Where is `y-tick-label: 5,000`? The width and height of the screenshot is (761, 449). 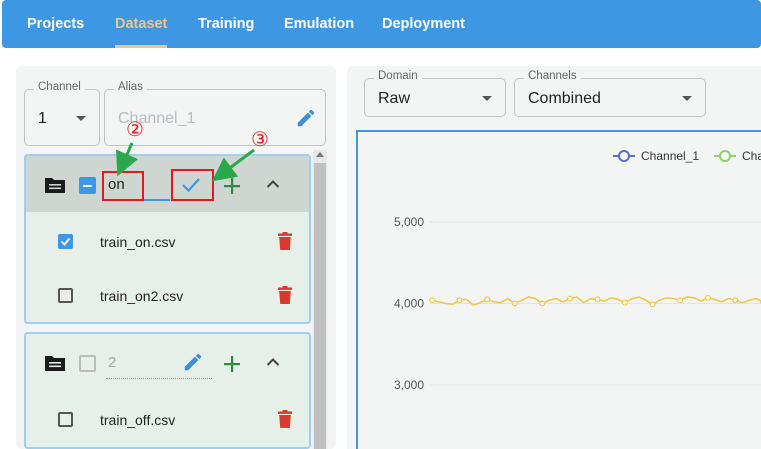
y-tick-label: 5,000 is located at coordinates (409, 222).